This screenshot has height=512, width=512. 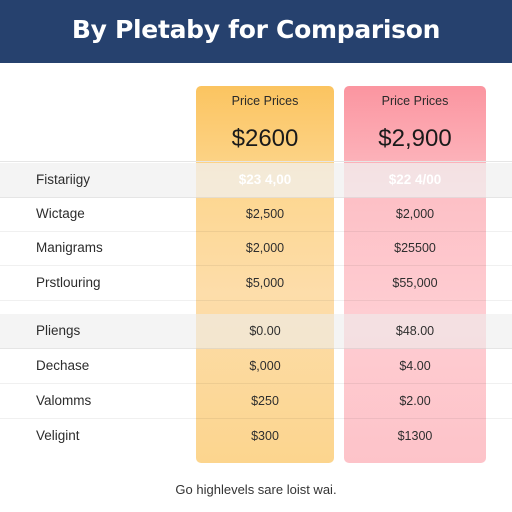 I want to click on plan-1-cell: $23 4,00, so click(x=265, y=179).